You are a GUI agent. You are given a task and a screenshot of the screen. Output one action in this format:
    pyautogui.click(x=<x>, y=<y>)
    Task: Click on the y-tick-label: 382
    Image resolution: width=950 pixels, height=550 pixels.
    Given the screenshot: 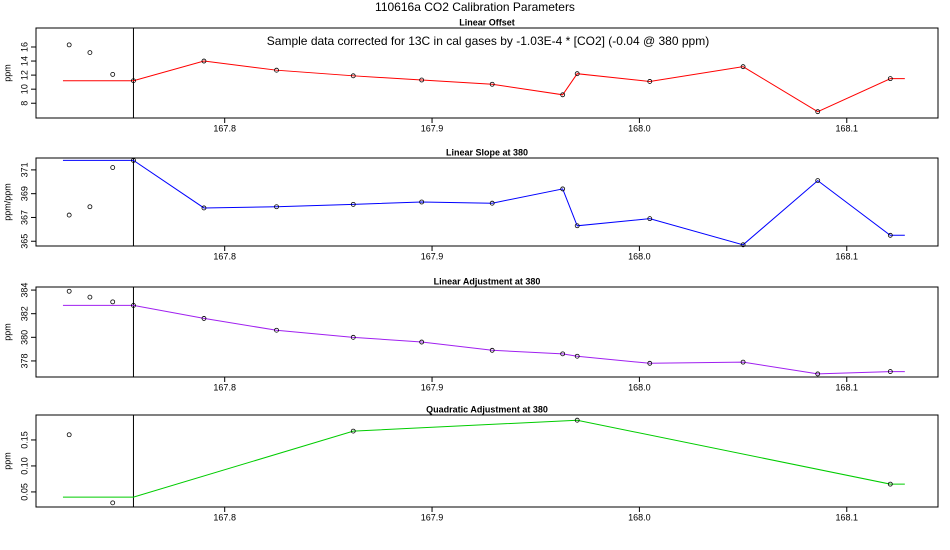 What is the action you would take?
    pyautogui.click(x=24, y=313)
    